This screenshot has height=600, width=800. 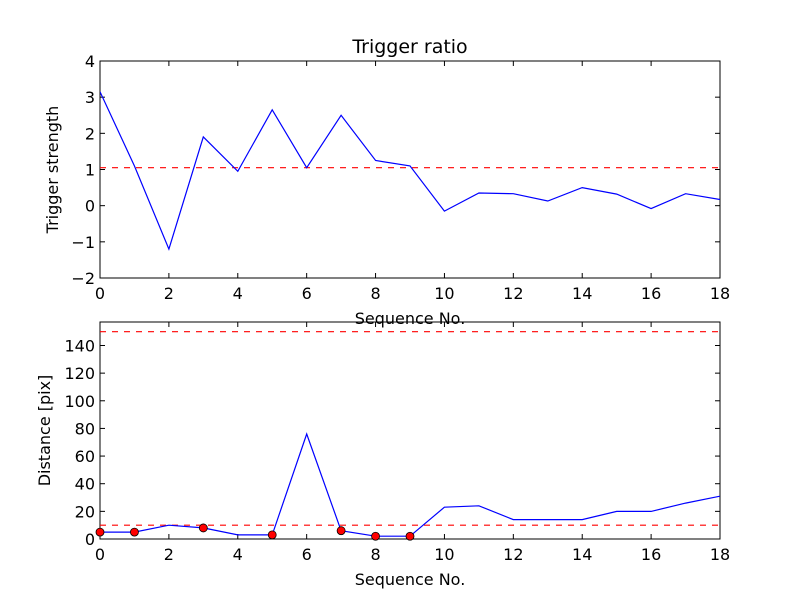 I want to click on y-tick-label: 2, so click(x=90, y=133).